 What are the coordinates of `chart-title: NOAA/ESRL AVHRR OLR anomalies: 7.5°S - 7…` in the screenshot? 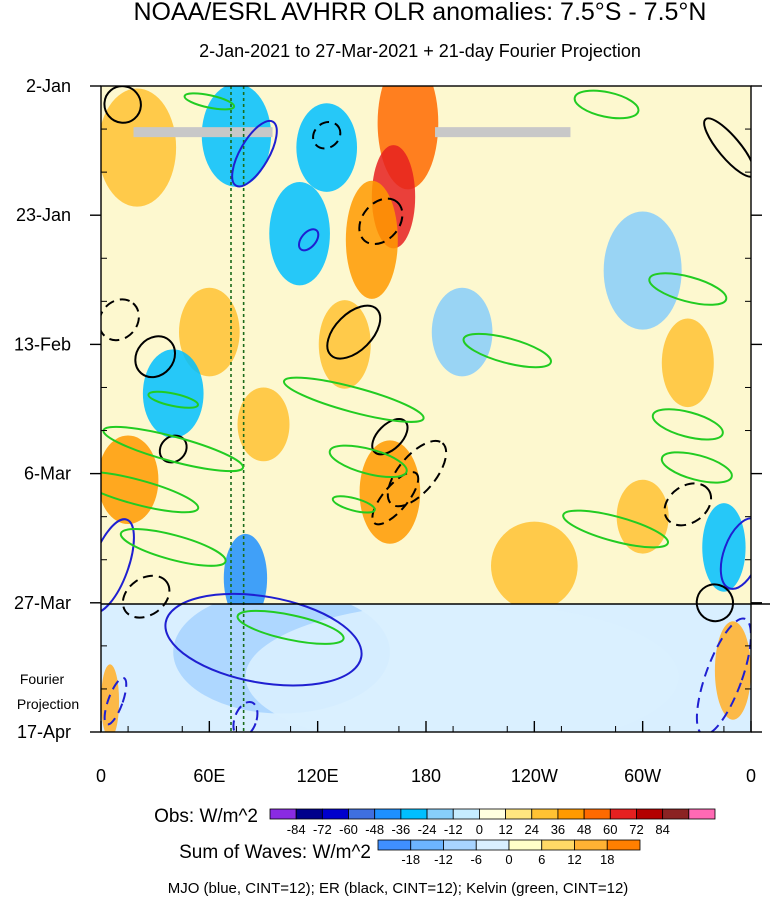 It's located at (420, 13).